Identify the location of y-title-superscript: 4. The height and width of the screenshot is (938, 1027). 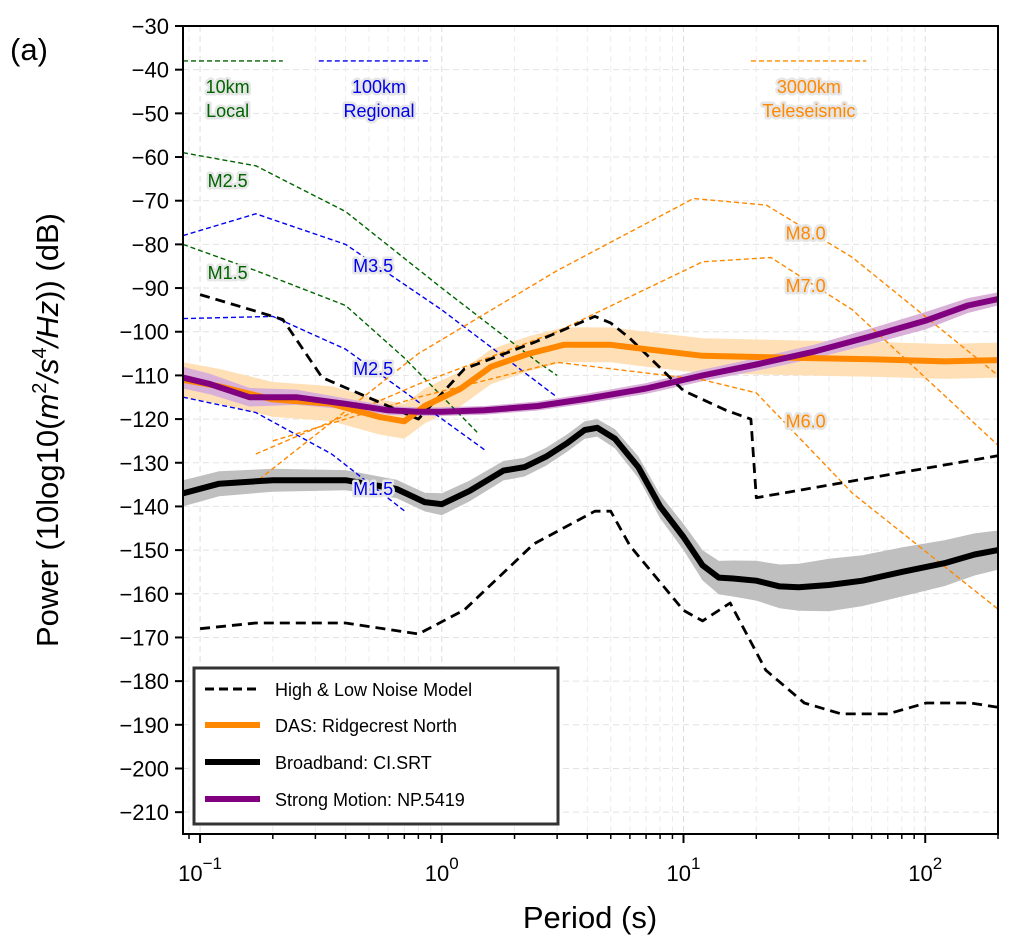
(40, 352).